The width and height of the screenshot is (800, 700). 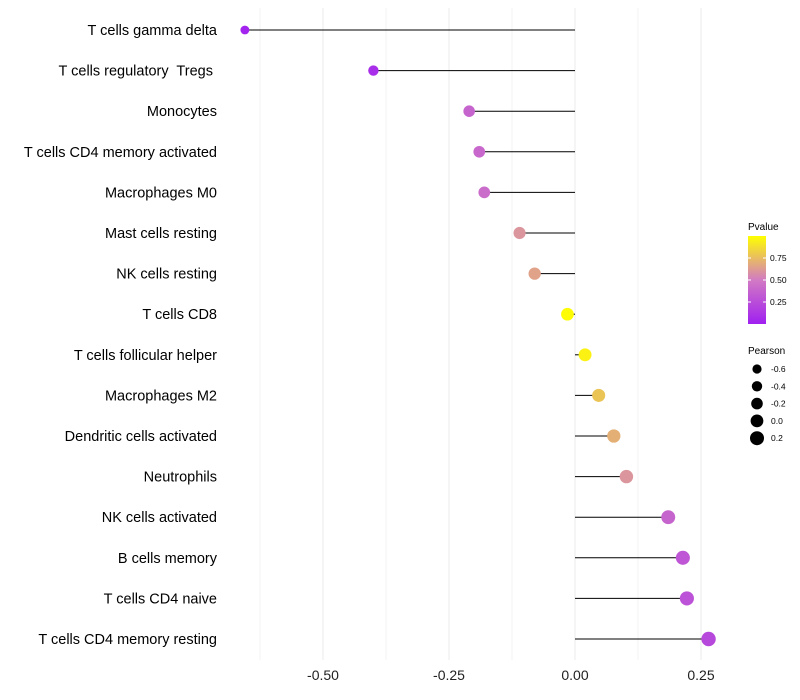 What do you see at coordinates (160, 599) in the screenshot?
I see `category-label: T cells CD4 naive` at bounding box center [160, 599].